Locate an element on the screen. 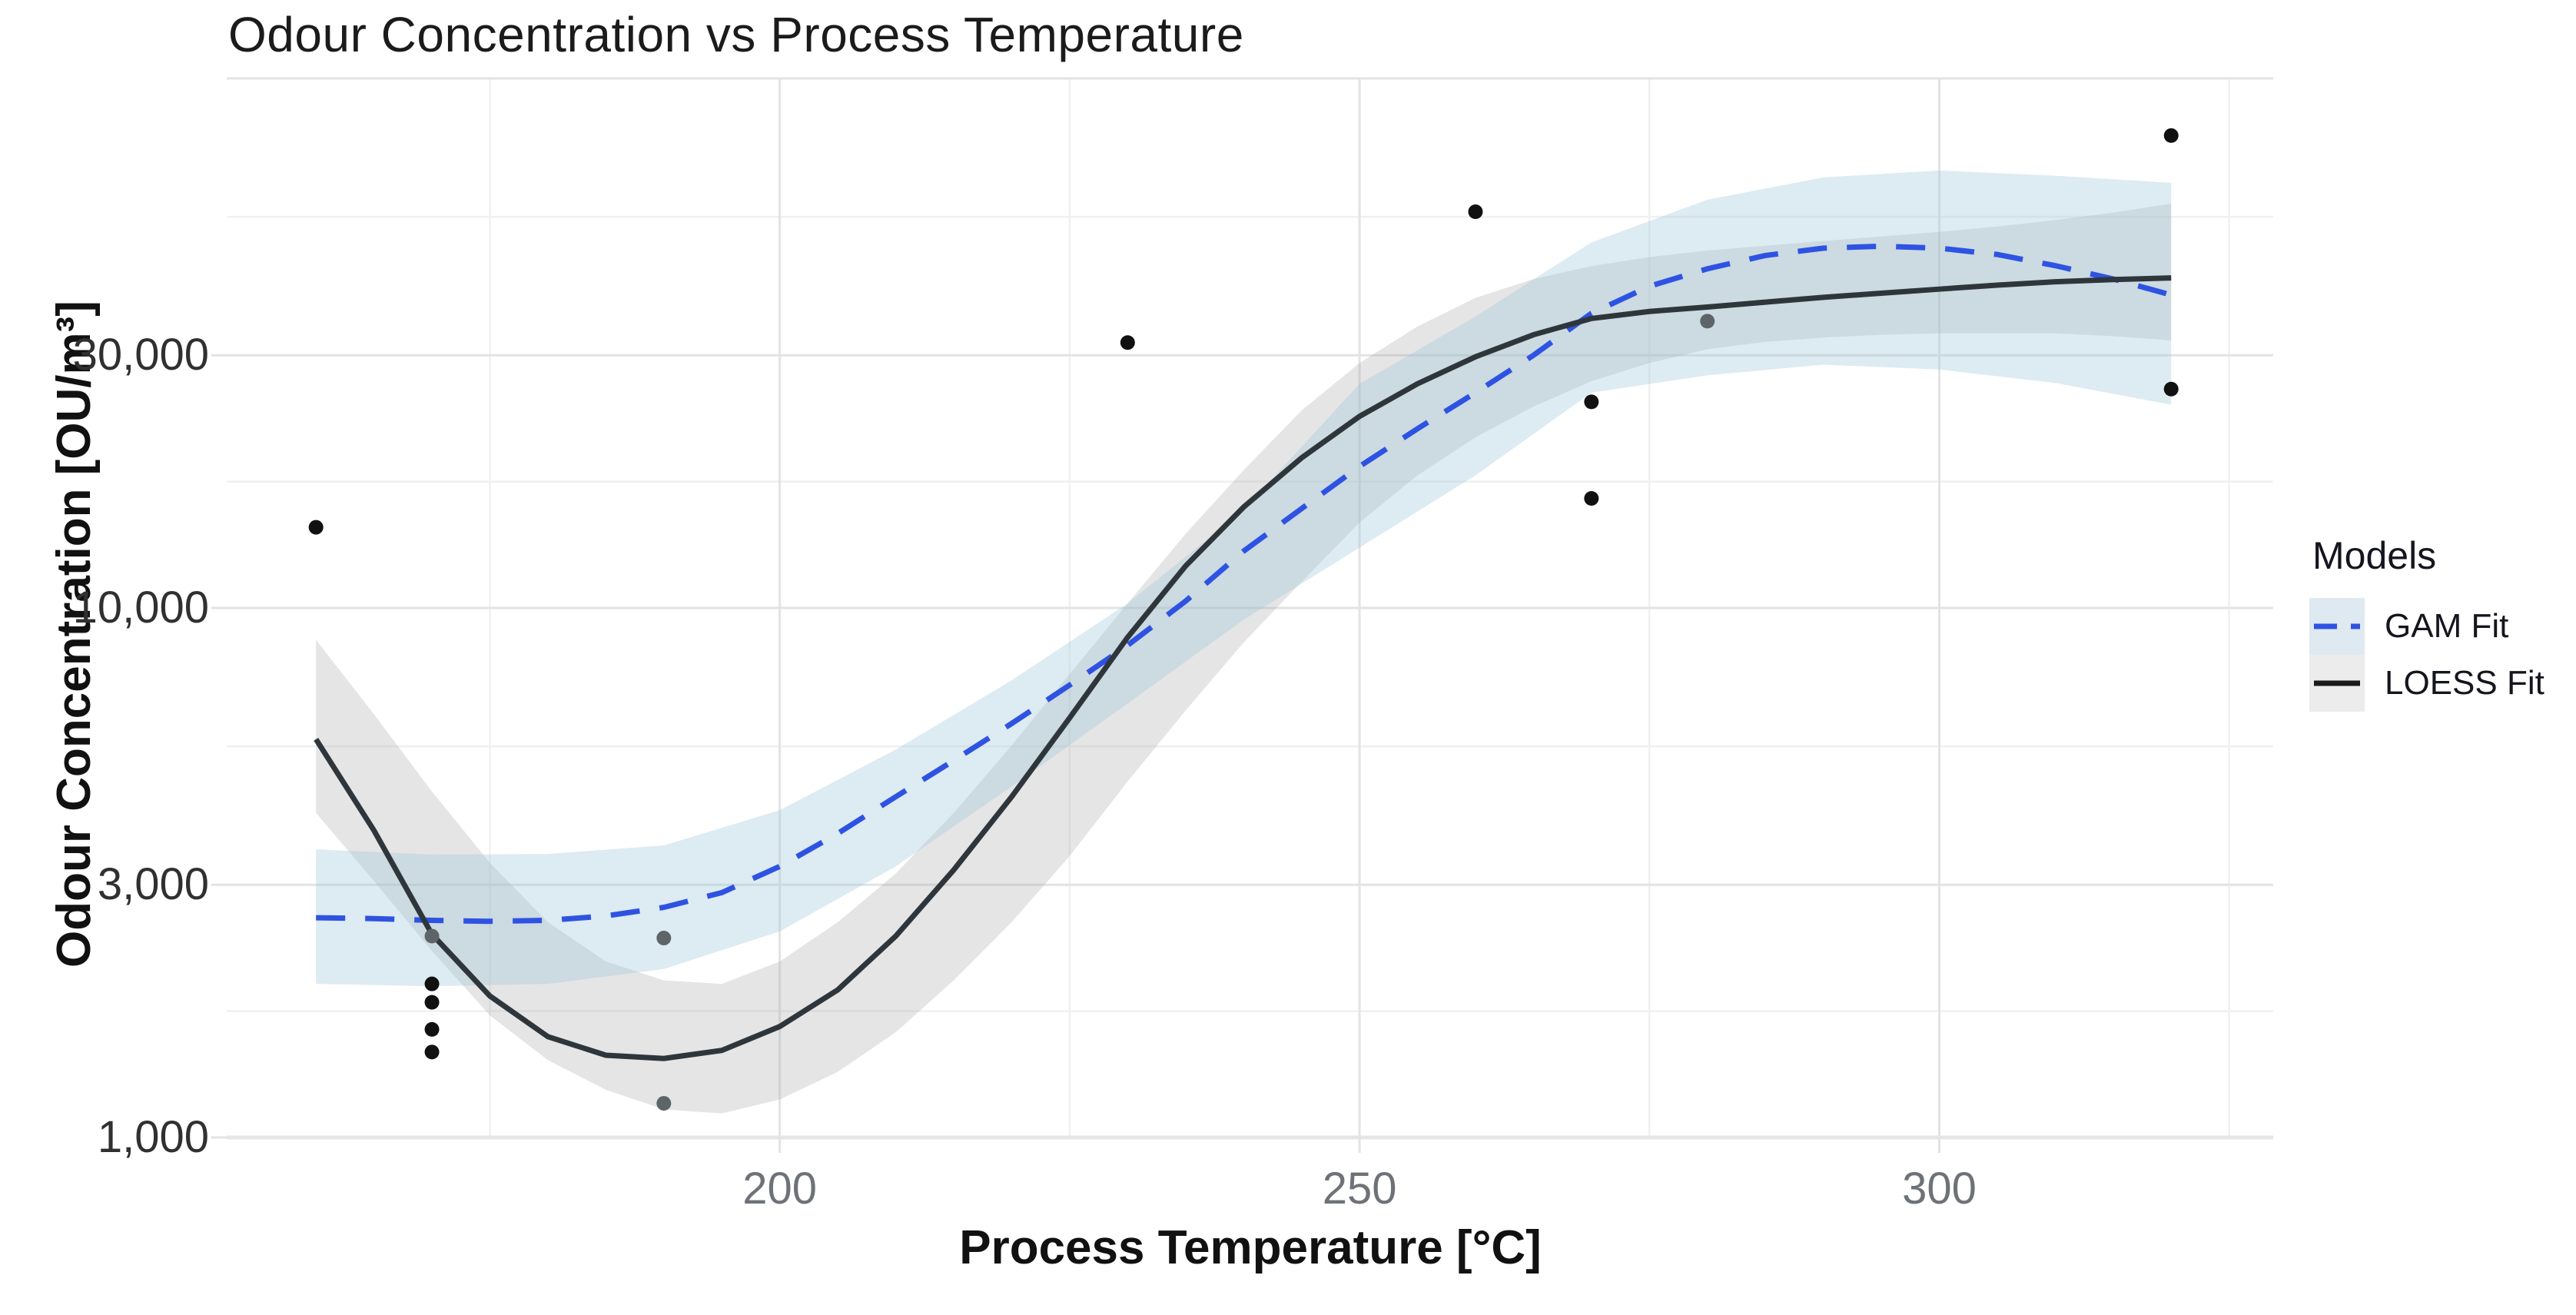  y-tick-label: 3,000 is located at coordinates (153, 884).